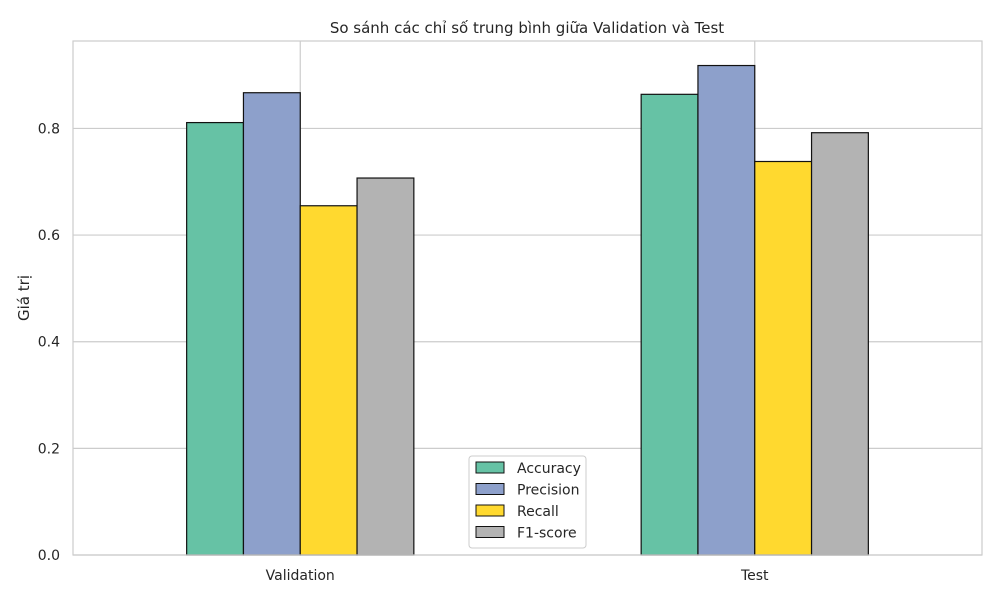  What do you see at coordinates (24, 298) in the screenshot?
I see `y-axis-label: Giá trị` at bounding box center [24, 298].